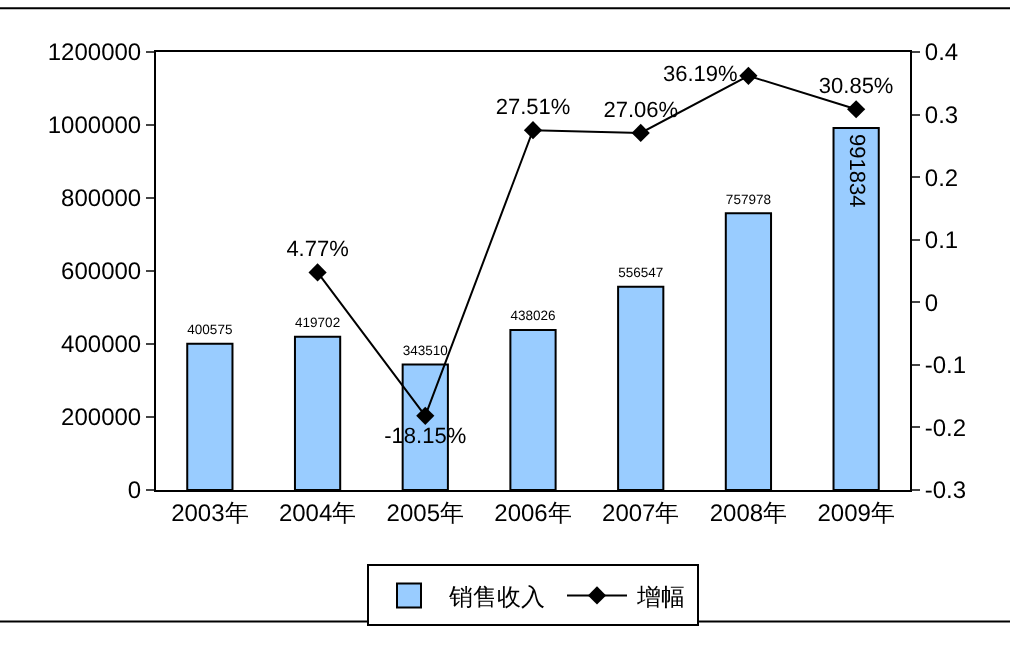 The height and width of the screenshot is (650, 1010). Describe the element at coordinates (94, 52) in the screenshot. I see `y-tick-label: 1200000` at that location.